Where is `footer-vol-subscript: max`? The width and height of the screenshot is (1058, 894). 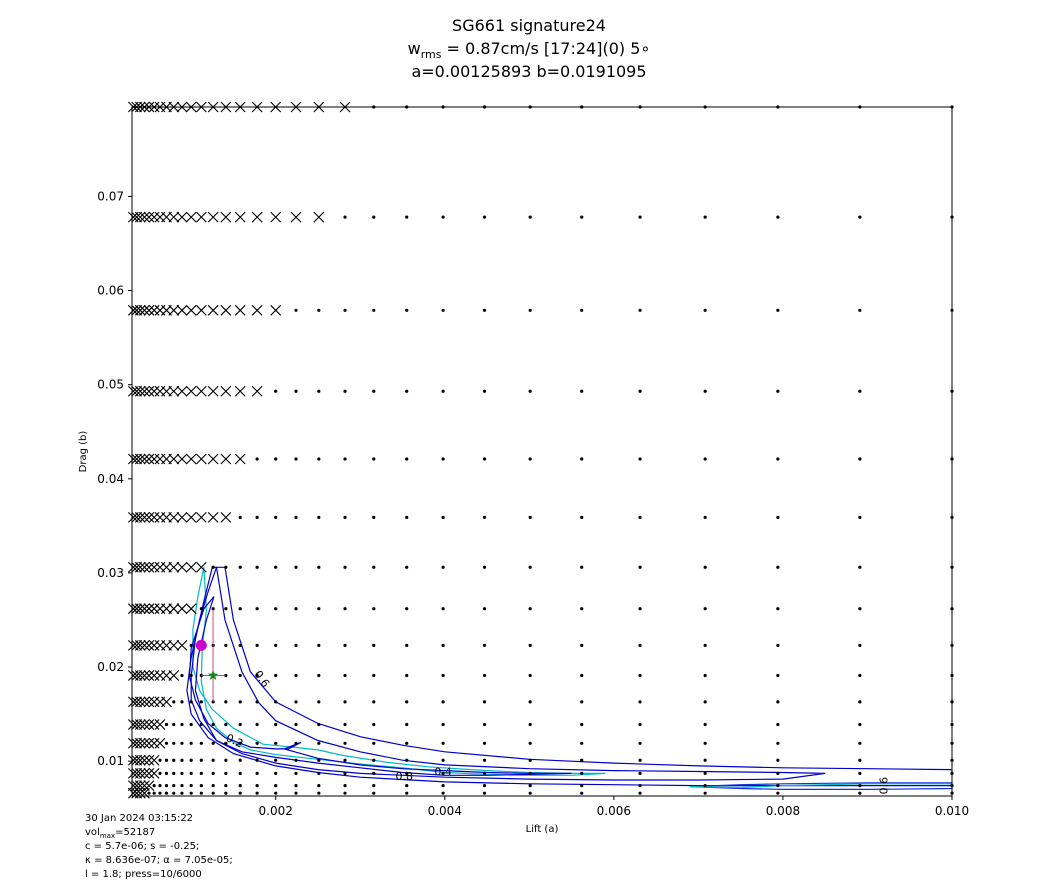 footer-vol-subscript: max is located at coordinates (107, 836).